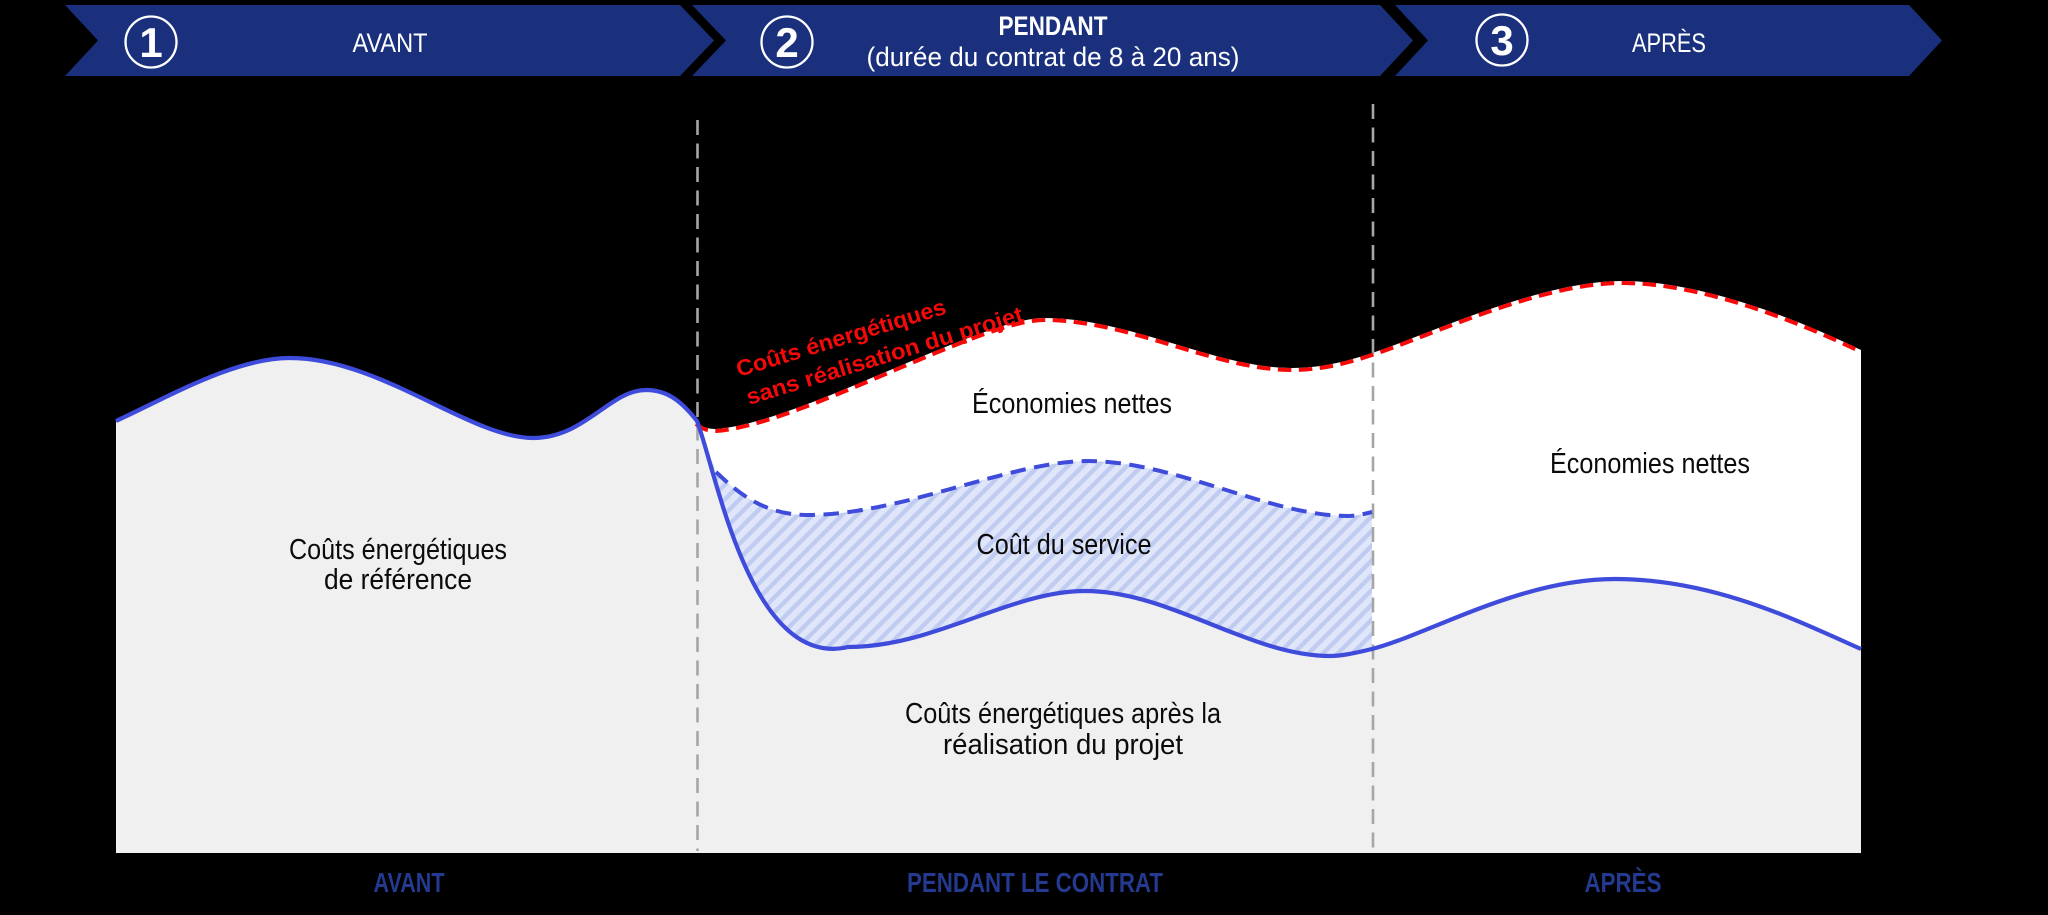  Describe the element at coordinates (1035, 882) in the screenshot. I see `svg-text: PENDANT LE CONTRAT` at that location.